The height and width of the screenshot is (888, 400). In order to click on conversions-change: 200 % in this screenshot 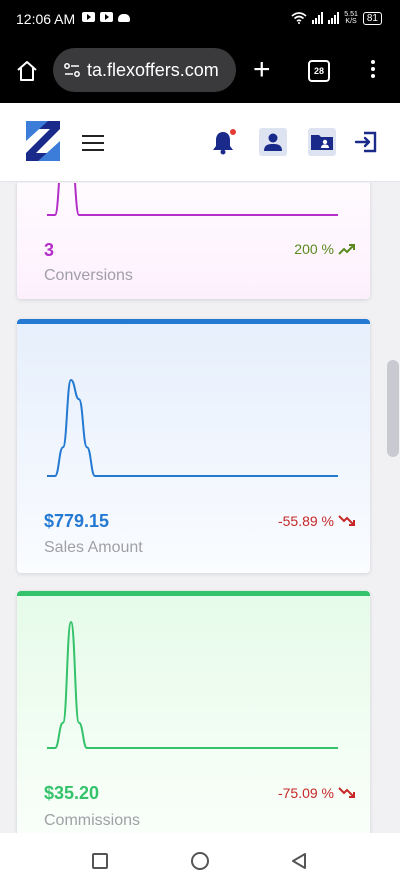, I will do `click(325, 249)`.